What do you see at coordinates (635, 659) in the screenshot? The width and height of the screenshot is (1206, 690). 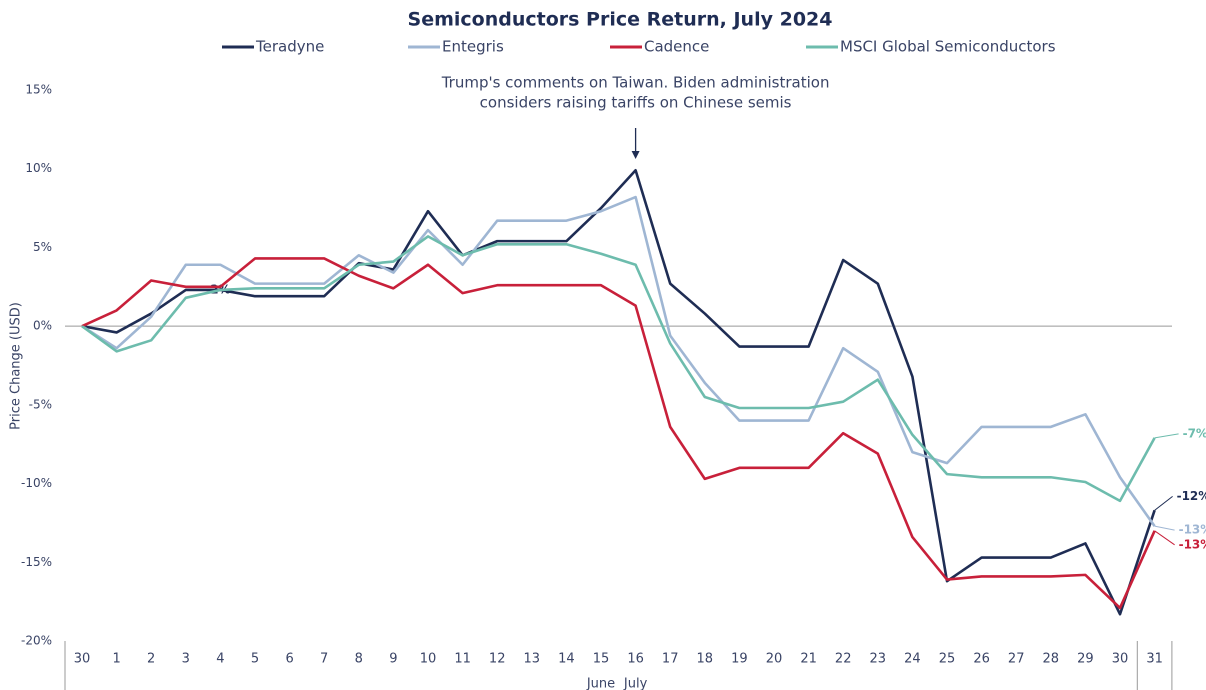 I see `x-tick-label: 16` at bounding box center [635, 659].